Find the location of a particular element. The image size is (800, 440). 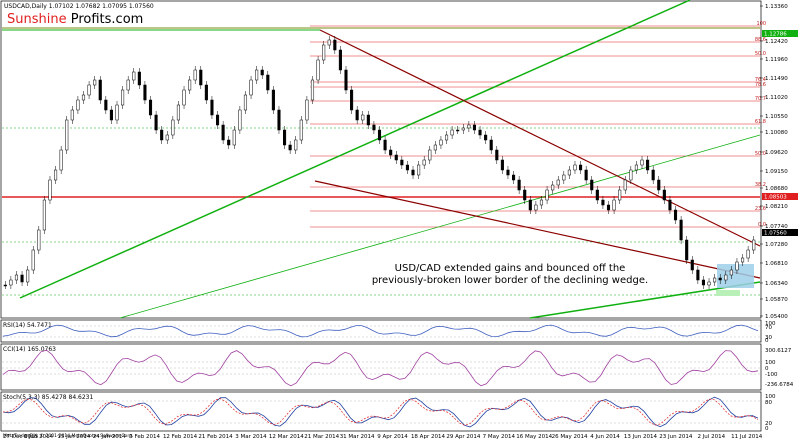

fib-label: 78.6 is located at coordinates (760, 85).